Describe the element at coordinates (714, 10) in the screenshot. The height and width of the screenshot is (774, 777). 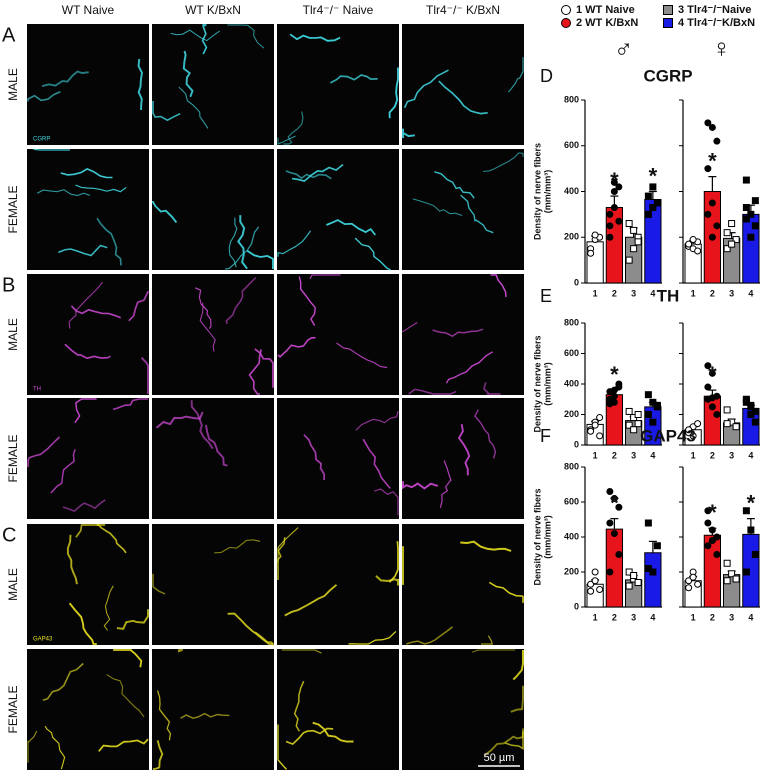
I see `legend-label: 3 Tlr4⁻/⁻Naive` at that location.